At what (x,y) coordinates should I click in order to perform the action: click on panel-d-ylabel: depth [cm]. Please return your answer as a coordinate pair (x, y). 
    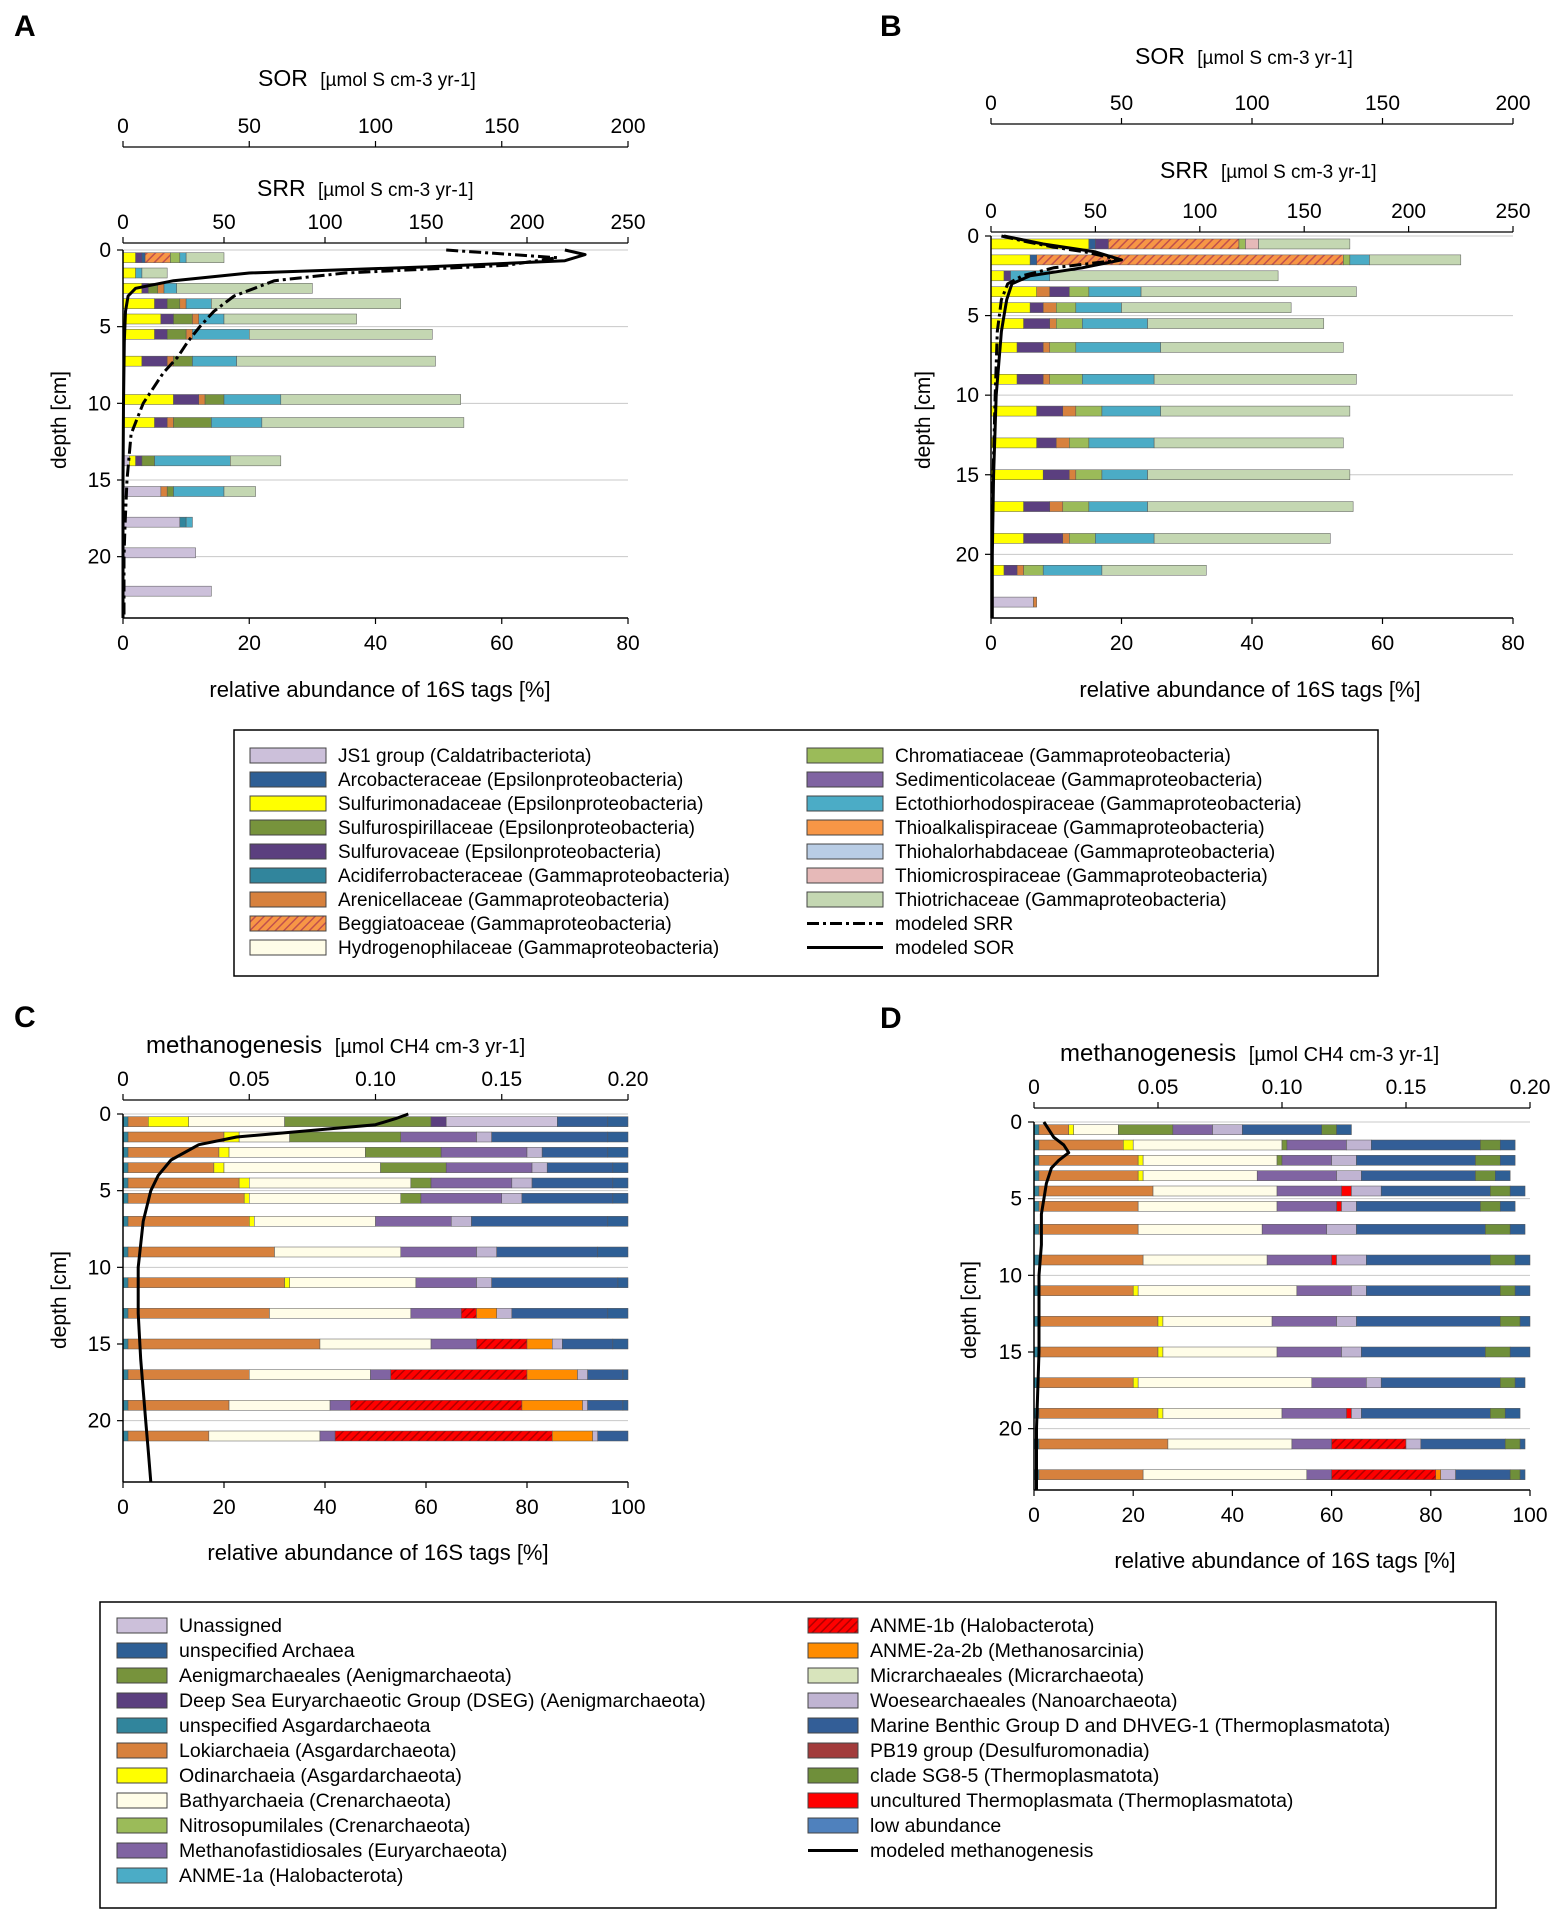
    Looking at the image, I should click on (969, 1310).